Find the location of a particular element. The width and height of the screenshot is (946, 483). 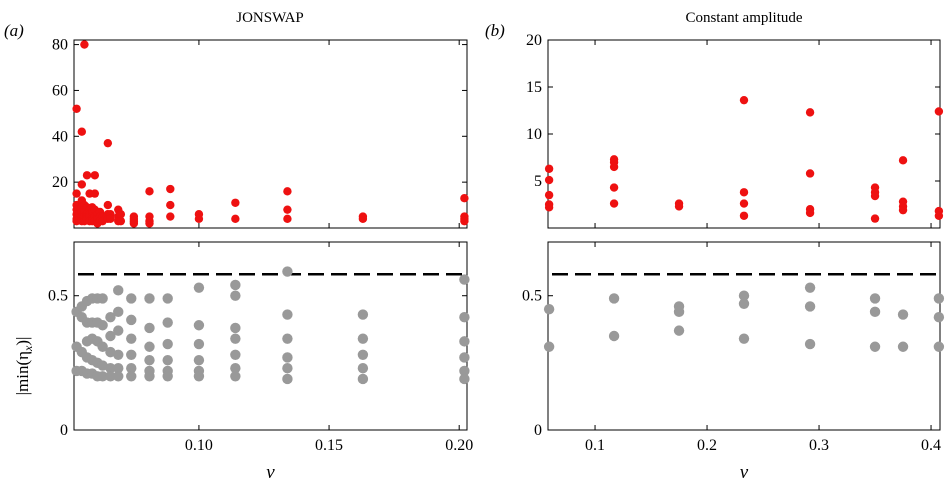

panel-title: JONSWAP is located at coordinates (270, 18).